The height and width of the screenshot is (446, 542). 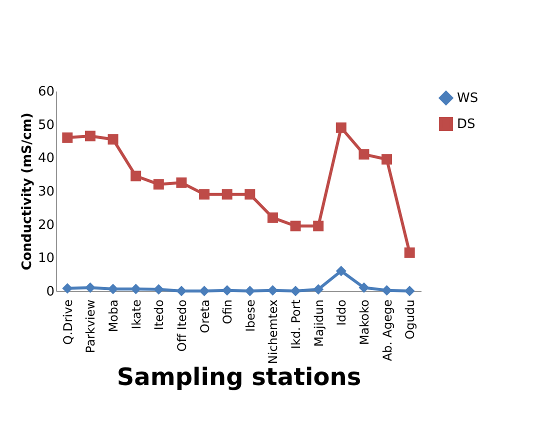 I want to click on y-tick-label: 40, so click(x=46, y=158).